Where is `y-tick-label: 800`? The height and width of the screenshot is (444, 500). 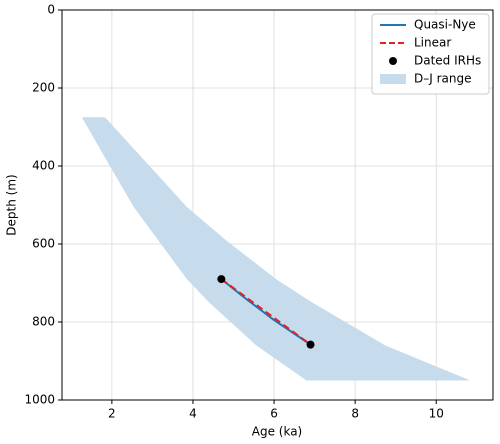
y-tick-label: 800 is located at coordinates (43, 322).